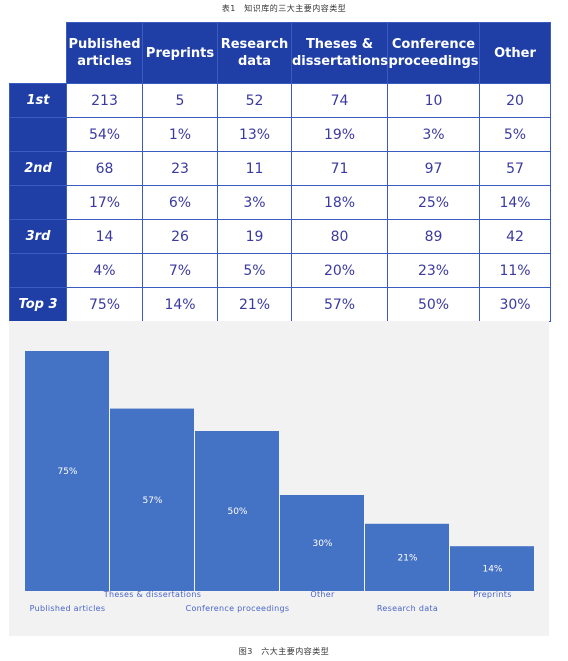 The height and width of the screenshot is (661, 568). What do you see at coordinates (180, 270) in the screenshot?
I see `table-cell: 7%` at bounding box center [180, 270].